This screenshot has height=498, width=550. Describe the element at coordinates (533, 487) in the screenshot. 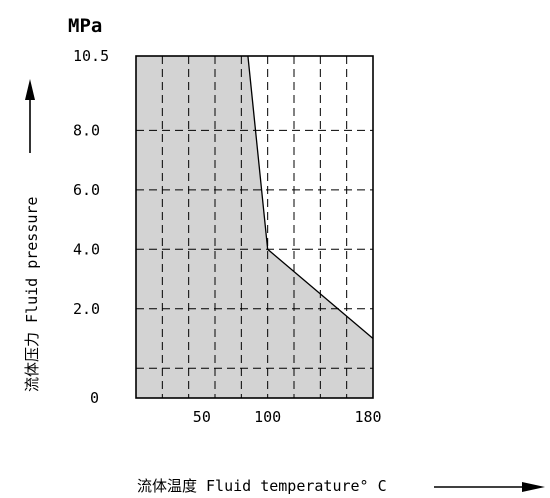

I see `x-axis-arrow-head` at that location.